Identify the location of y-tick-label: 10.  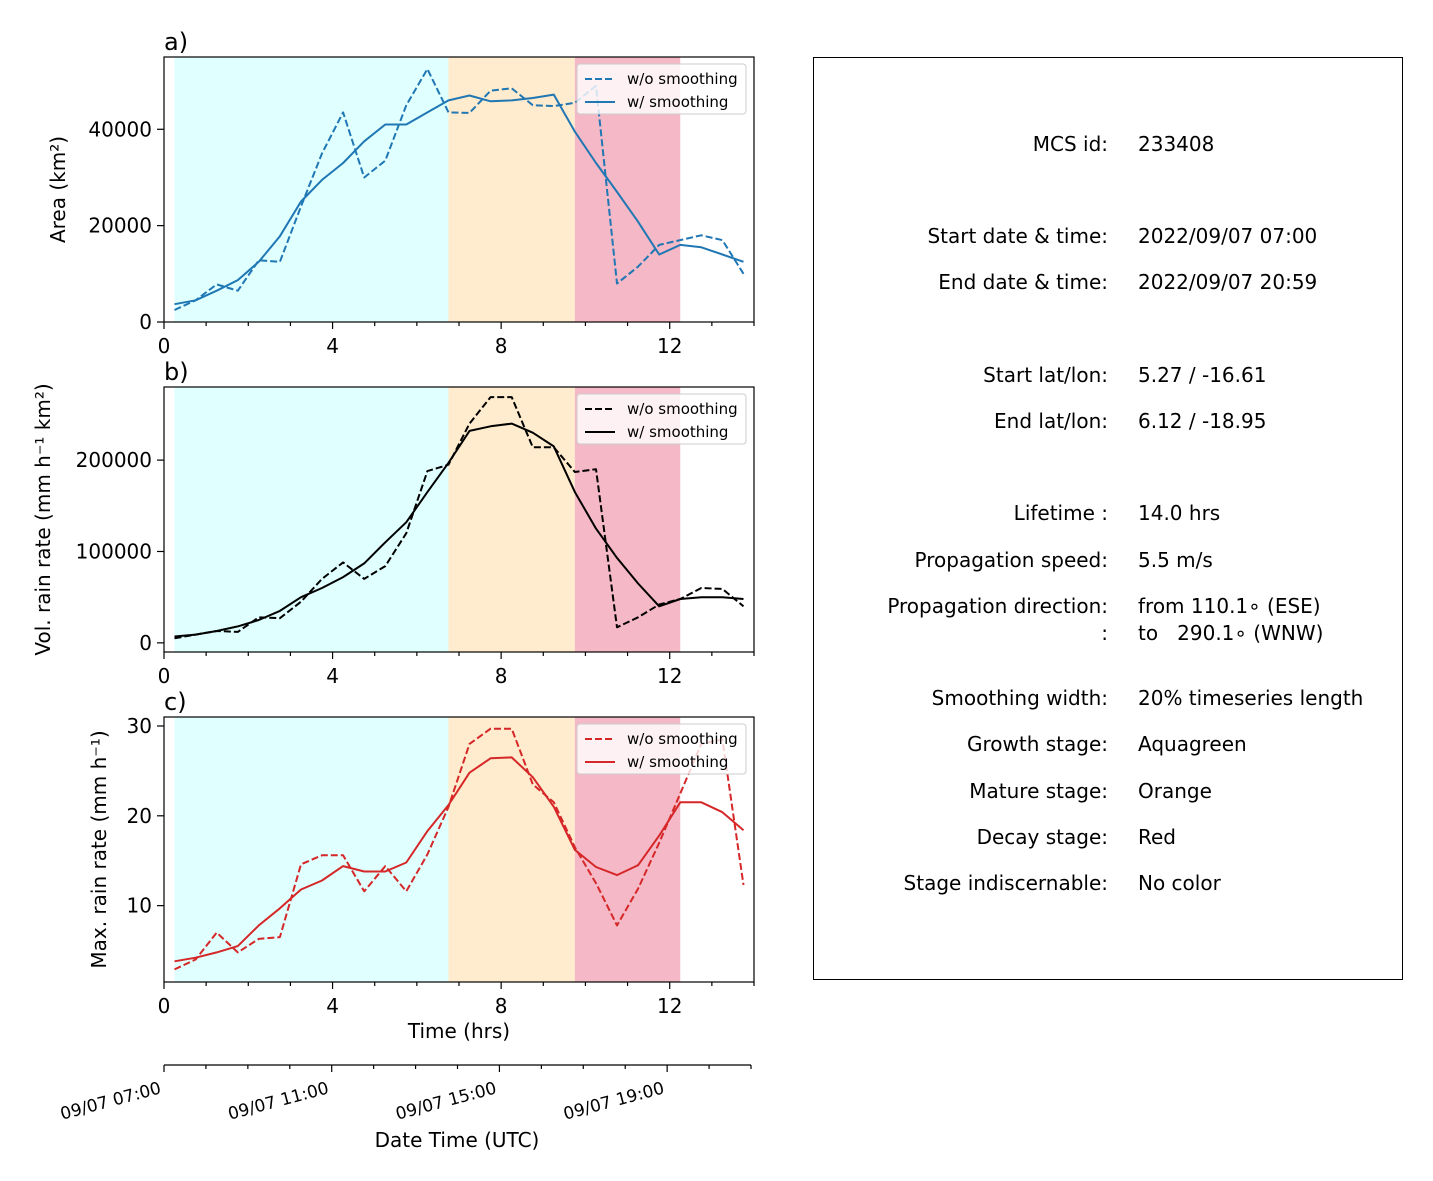
(139, 906).